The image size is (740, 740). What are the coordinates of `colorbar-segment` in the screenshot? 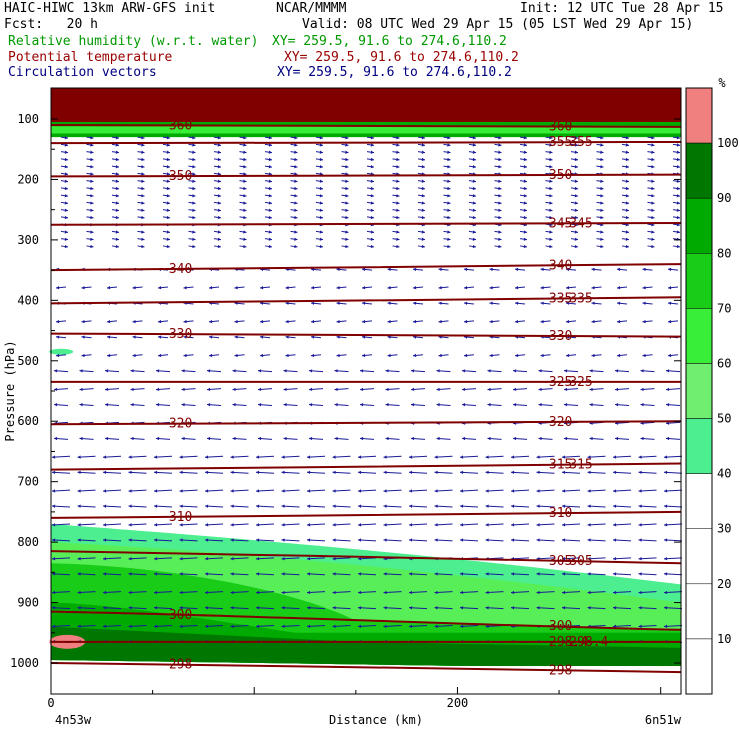 It's located at (699, 391).